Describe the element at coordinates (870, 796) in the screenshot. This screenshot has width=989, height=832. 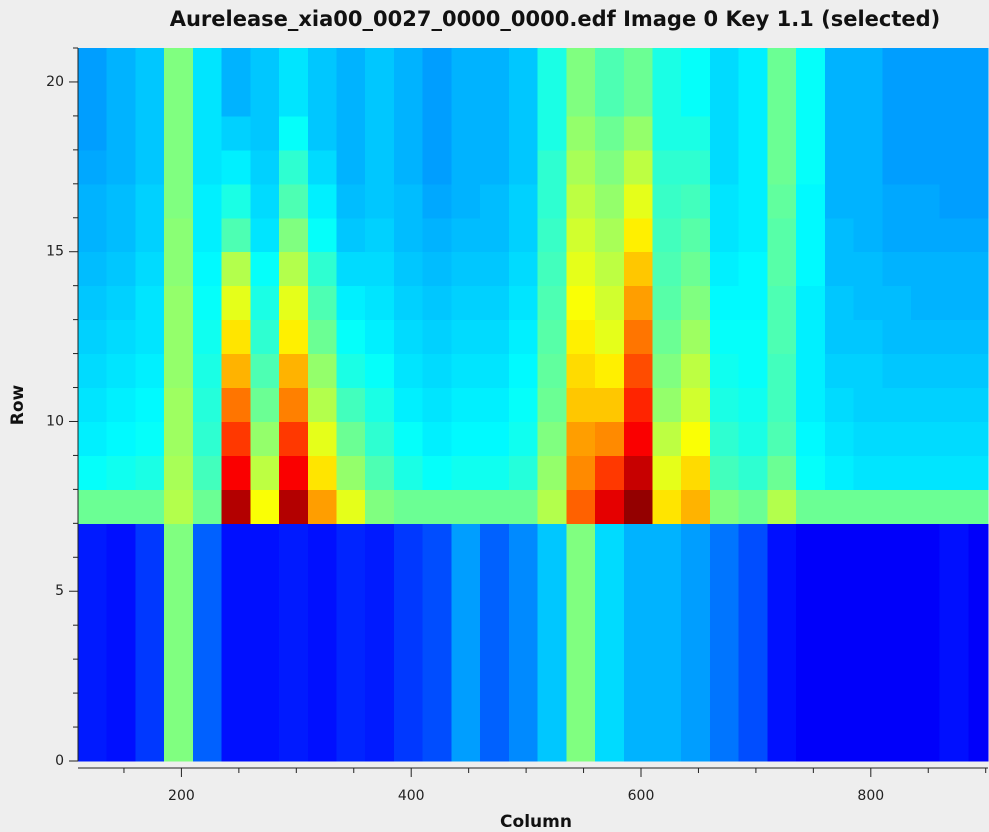
I see `x-tick-label: 800` at that location.